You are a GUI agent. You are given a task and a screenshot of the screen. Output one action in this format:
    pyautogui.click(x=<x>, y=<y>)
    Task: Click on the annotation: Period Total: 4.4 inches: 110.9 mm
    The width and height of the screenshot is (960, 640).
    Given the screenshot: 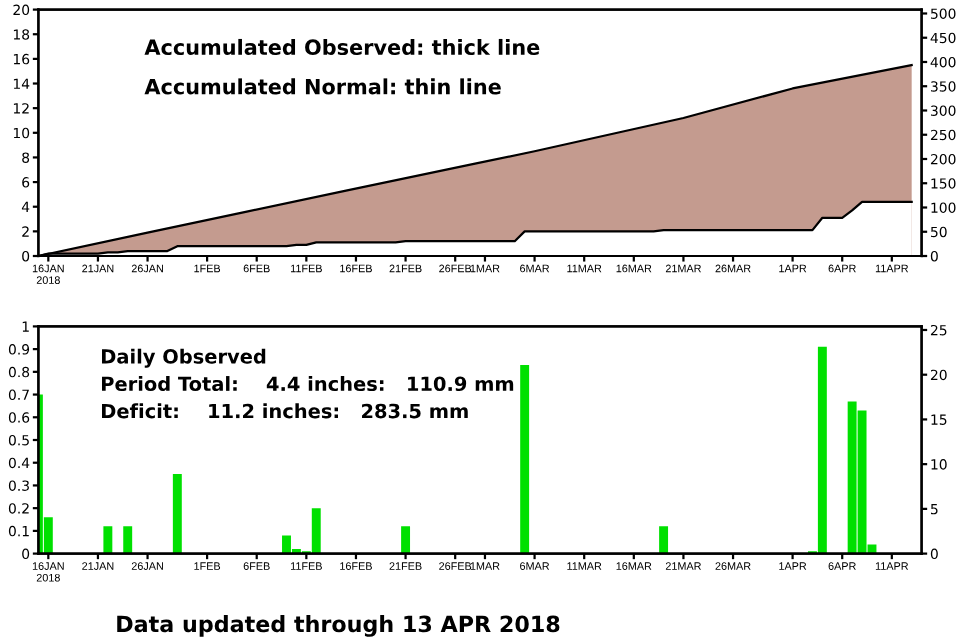 What is the action you would take?
    pyautogui.click(x=308, y=384)
    